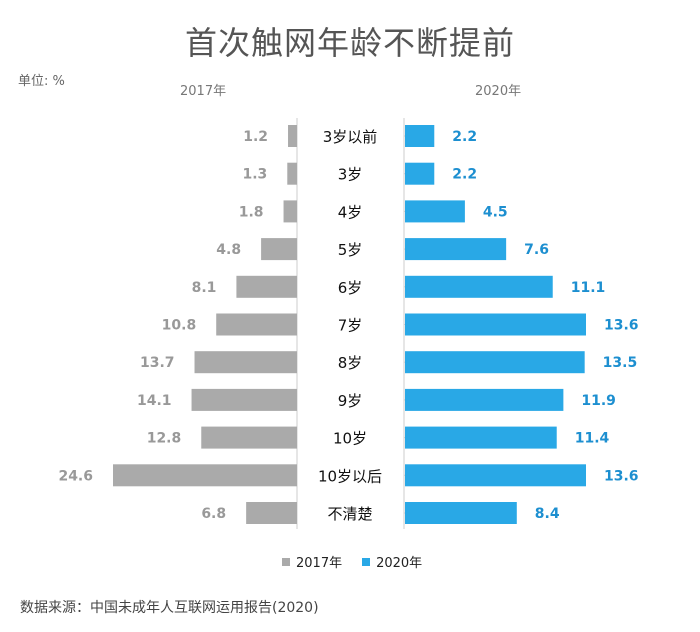  What do you see at coordinates (213, 514) in the screenshot?
I see `data-label-2017: 6.8` at bounding box center [213, 514].